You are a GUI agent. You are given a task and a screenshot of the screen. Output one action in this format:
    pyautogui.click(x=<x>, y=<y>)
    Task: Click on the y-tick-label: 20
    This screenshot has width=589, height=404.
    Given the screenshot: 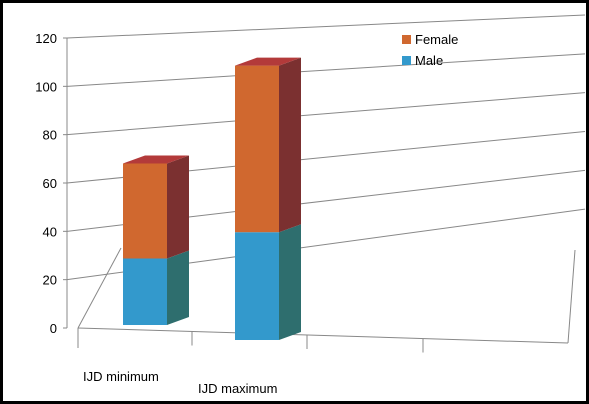 What is the action you would take?
    pyautogui.click(x=50, y=280)
    